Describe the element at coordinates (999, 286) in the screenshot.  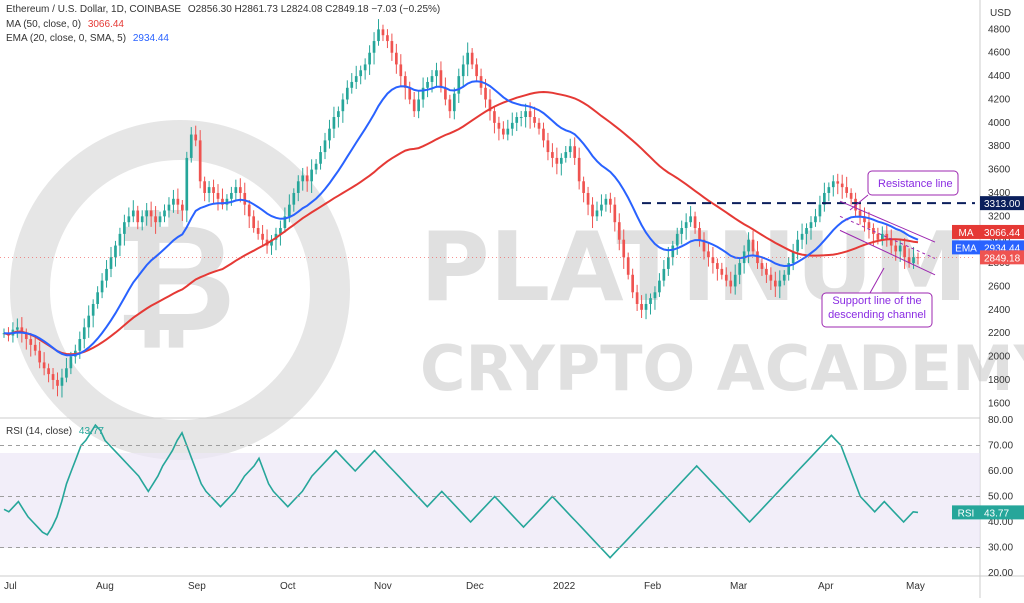
I see `price-tick-label: 2600` at that location.